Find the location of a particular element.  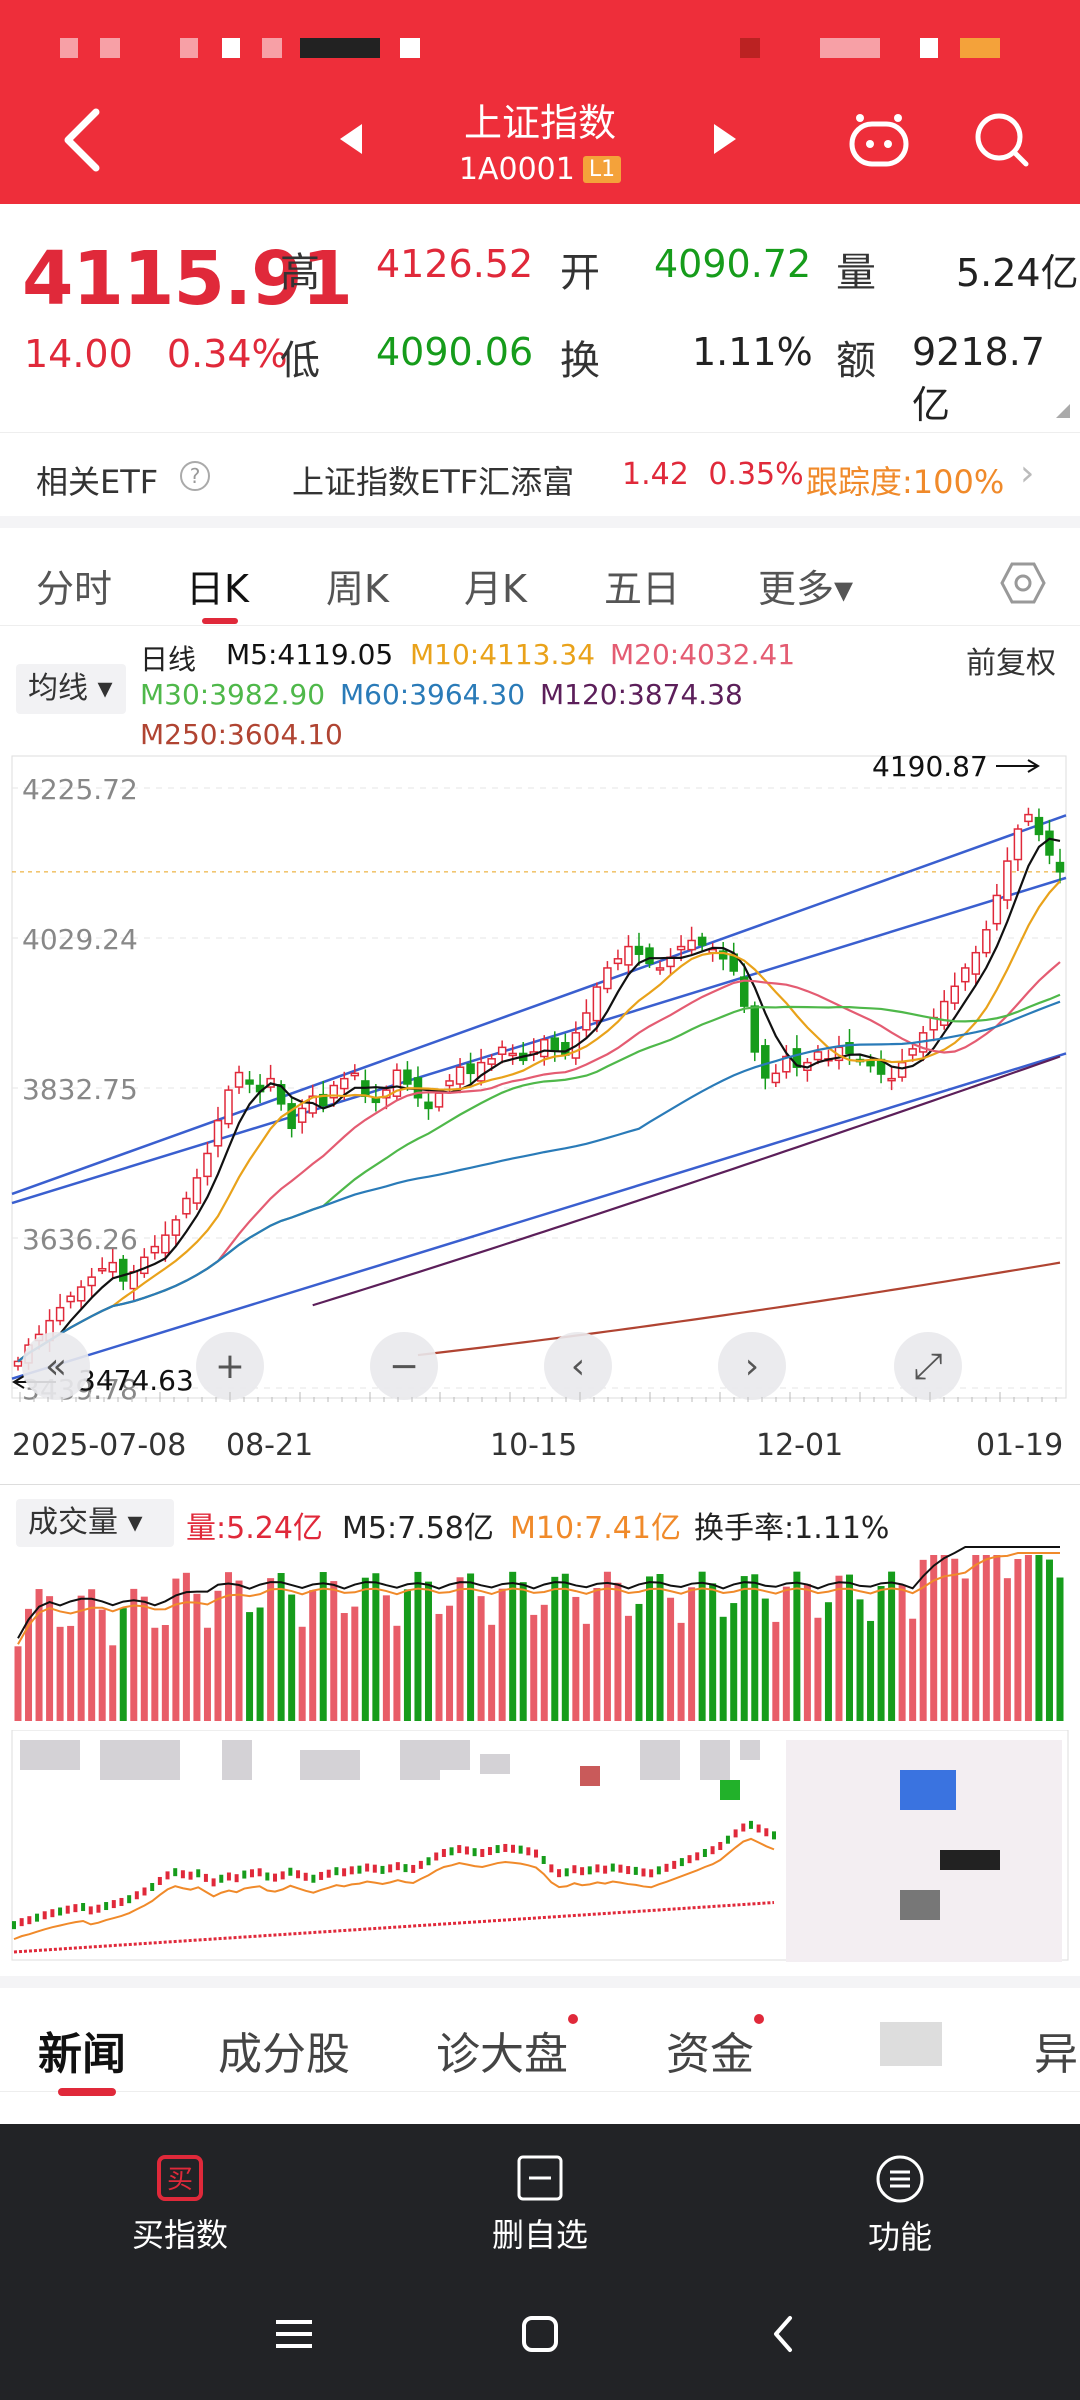

high-label: 高 is located at coordinates (300, 273).